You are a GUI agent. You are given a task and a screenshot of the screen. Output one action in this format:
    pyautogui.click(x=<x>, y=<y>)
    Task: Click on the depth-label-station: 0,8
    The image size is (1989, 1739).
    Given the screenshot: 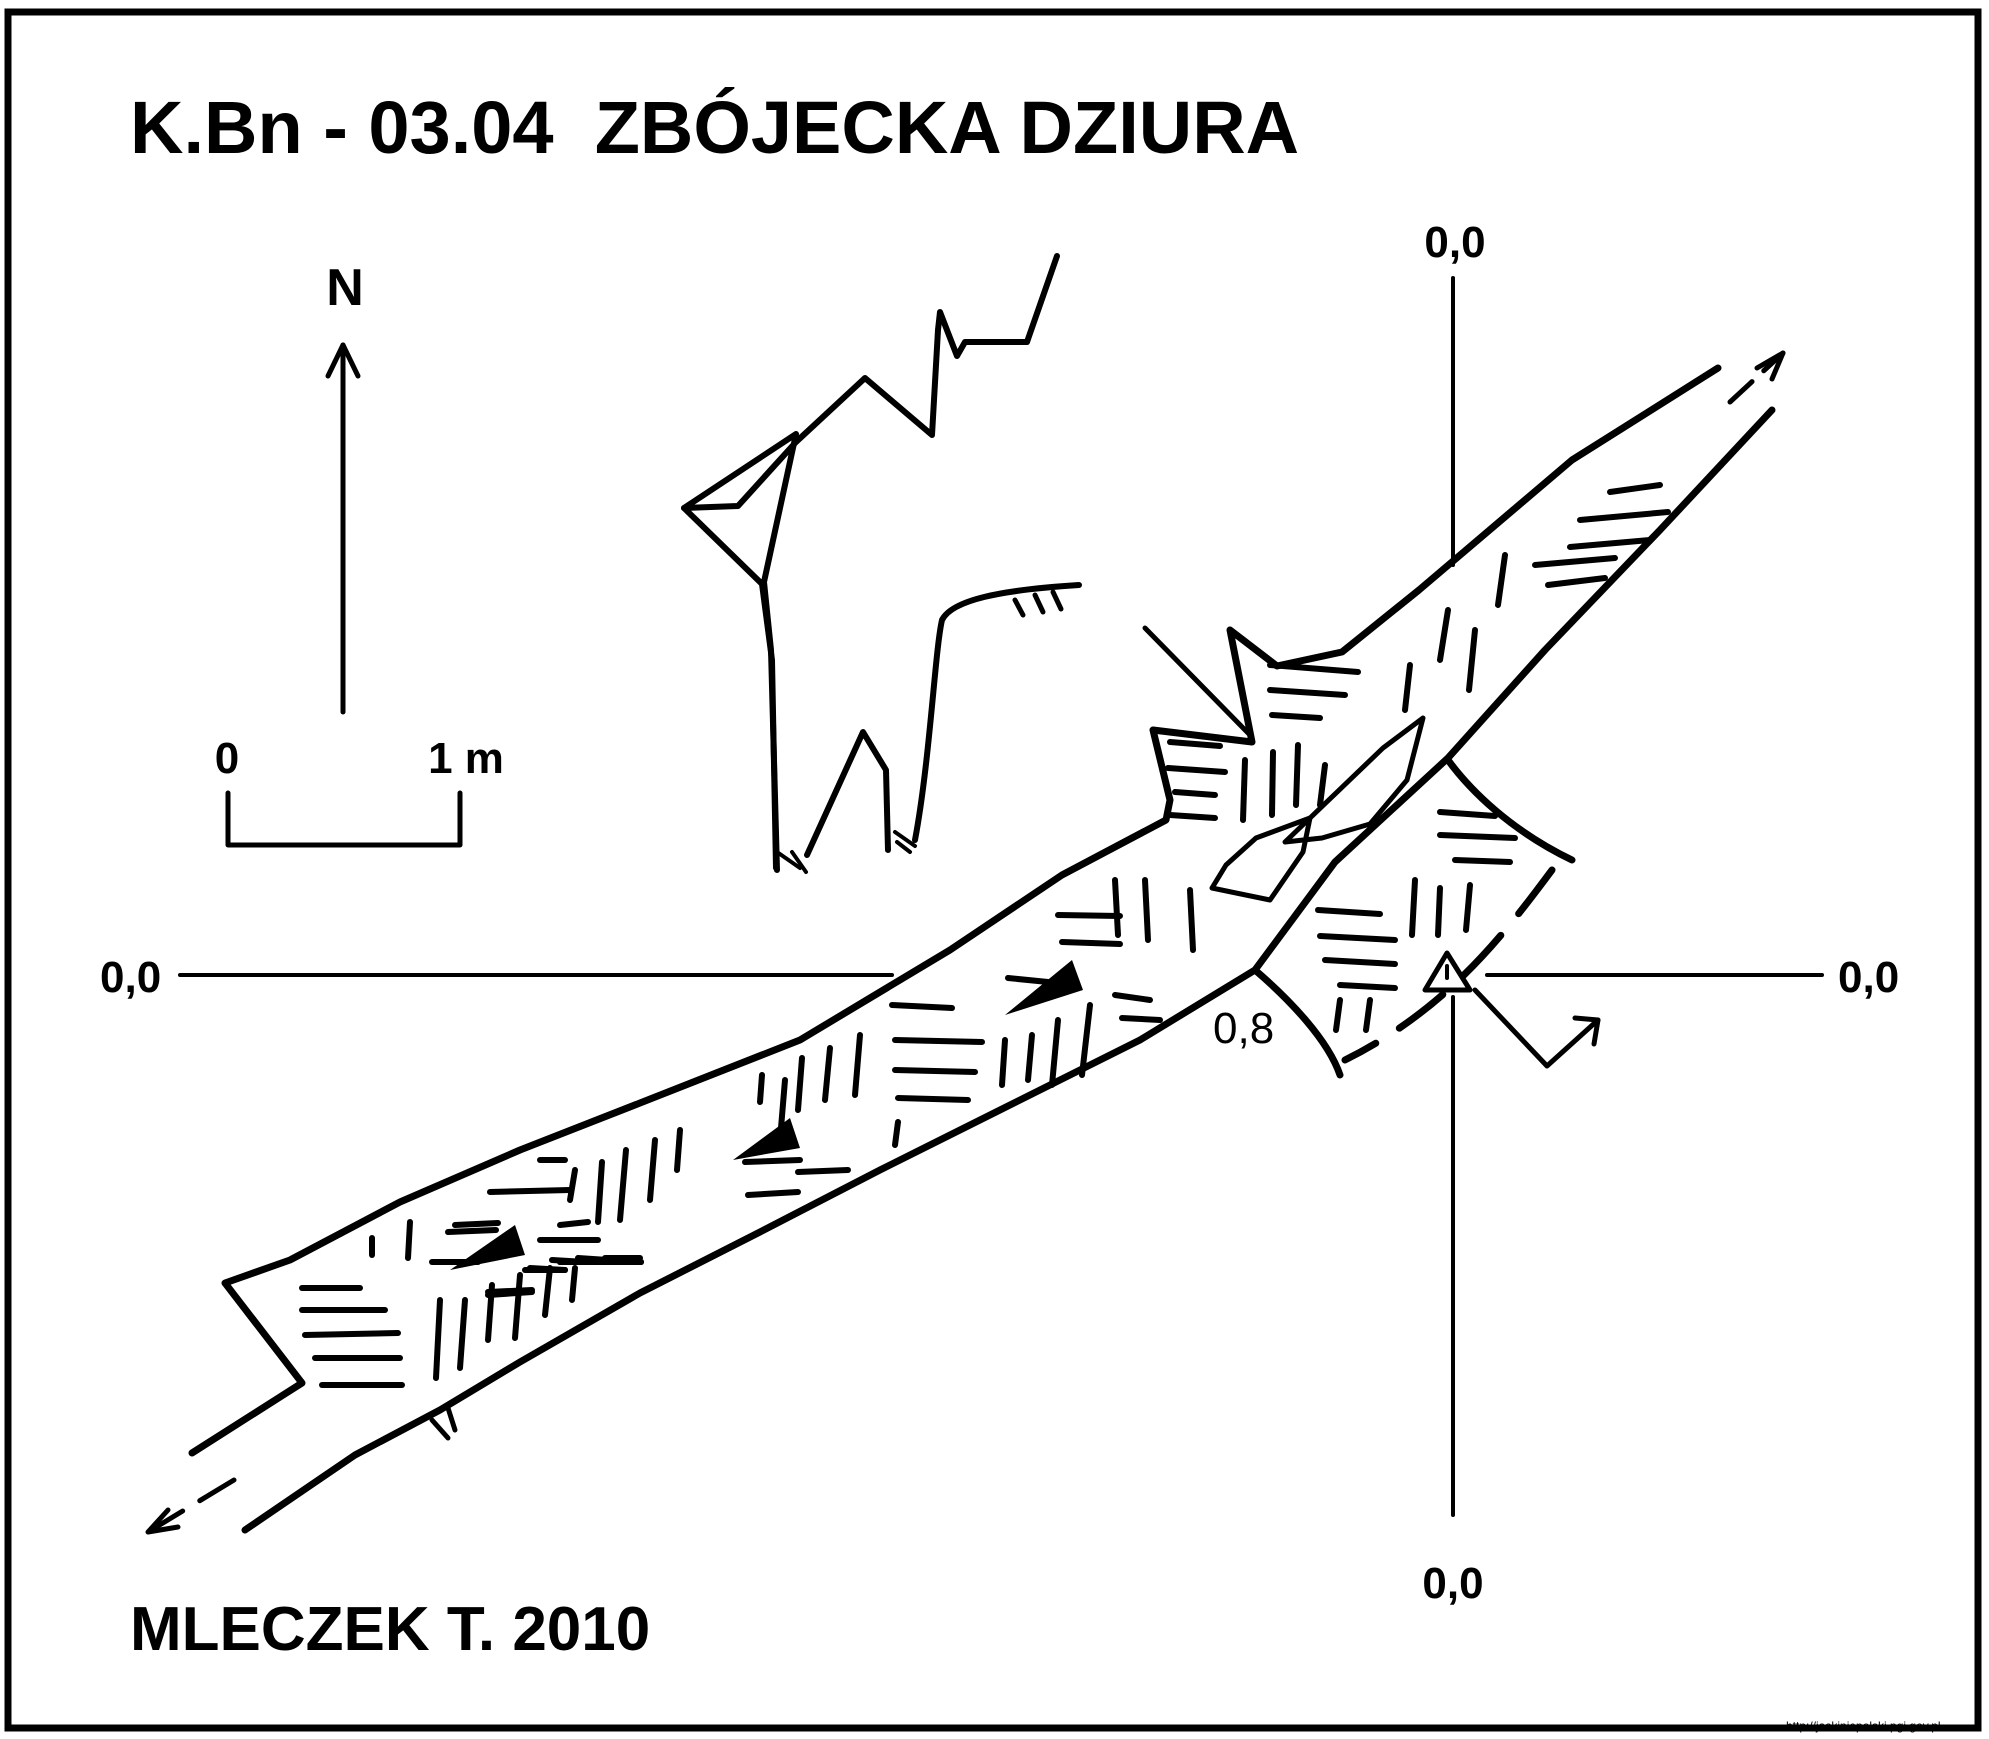 What is the action you would take?
    pyautogui.click(x=1243, y=1028)
    